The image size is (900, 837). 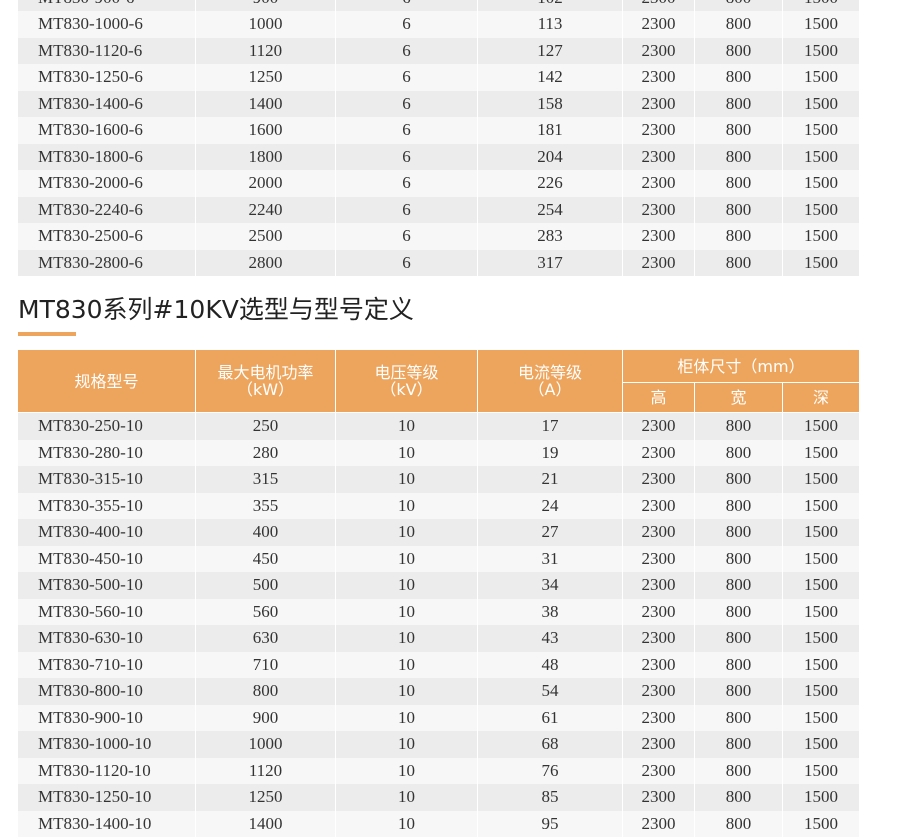 What do you see at coordinates (107, 718) in the screenshot?
I see `model-cell: MT830-900-10` at bounding box center [107, 718].